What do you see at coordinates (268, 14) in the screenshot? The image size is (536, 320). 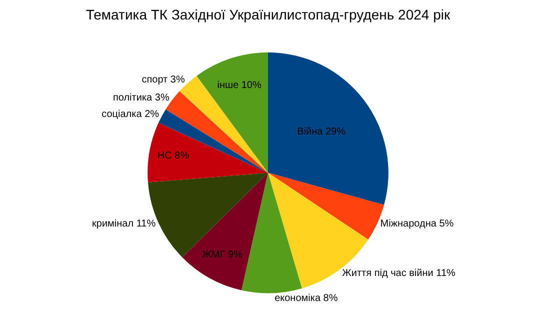 I see `chart-title: Тематика ТК Західної Українилистопад-грудень 2024 рік` at bounding box center [268, 14].